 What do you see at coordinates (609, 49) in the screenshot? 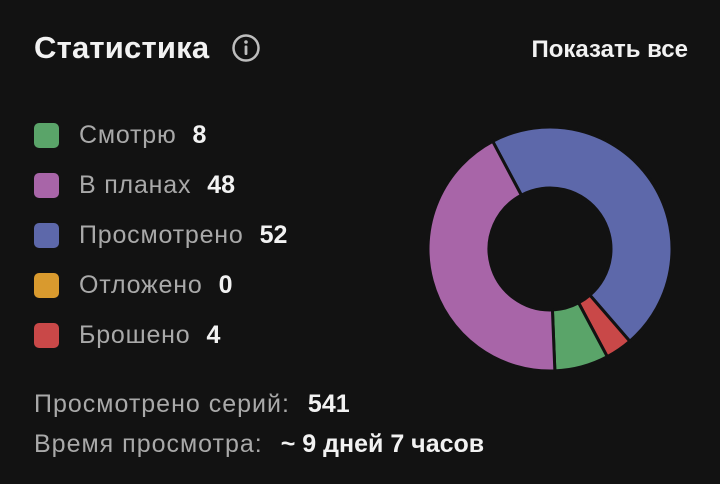
I see `show-all-button: Показать все` at bounding box center [609, 49].